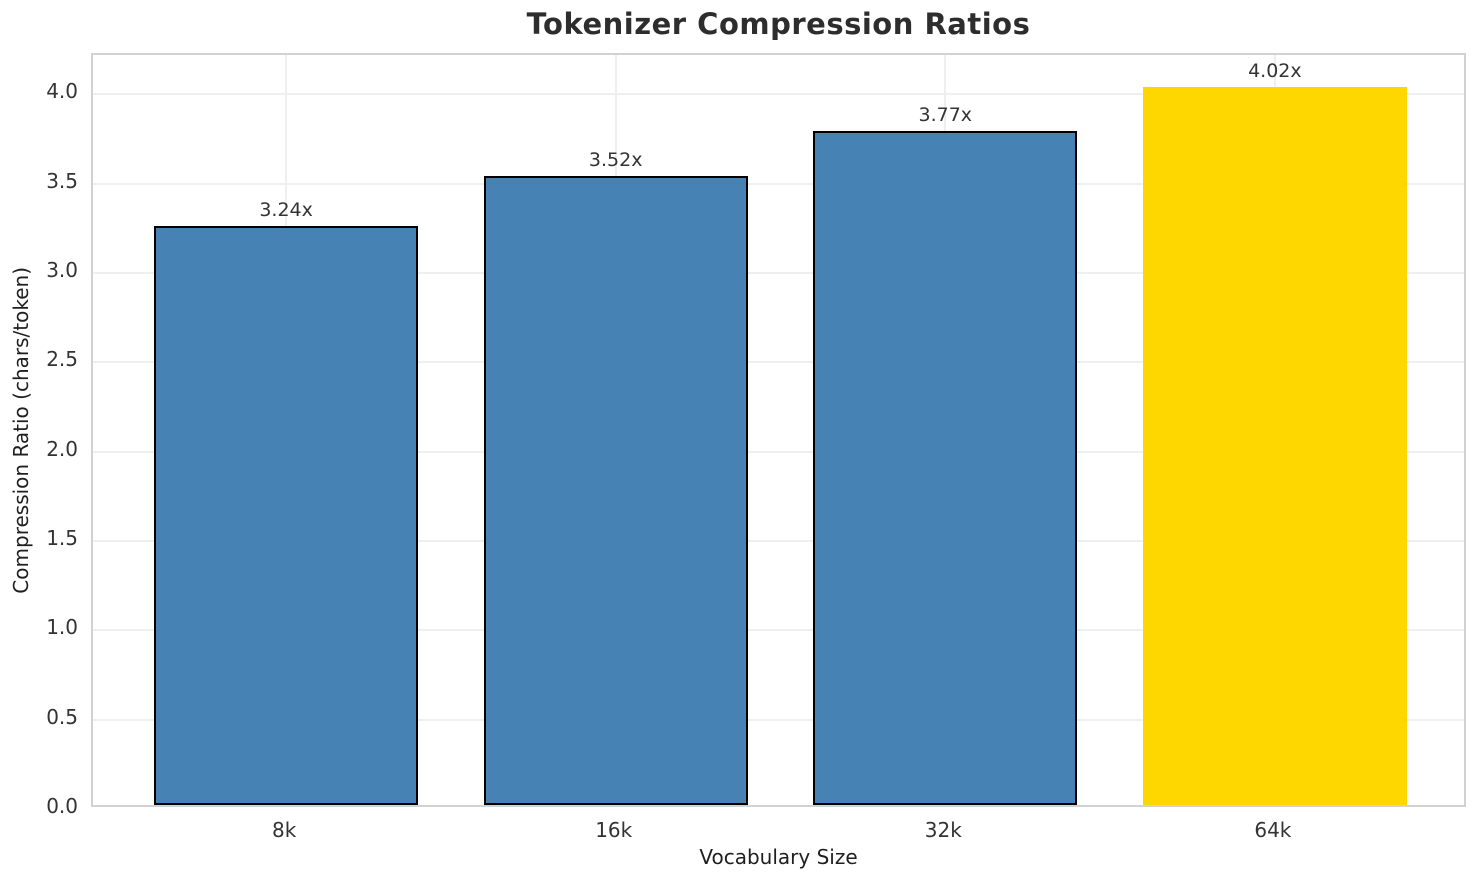 This screenshot has height=885, width=1484. What do you see at coordinates (1275, 70) in the screenshot?
I see `bar-value-label-64k: 4.02x` at bounding box center [1275, 70].